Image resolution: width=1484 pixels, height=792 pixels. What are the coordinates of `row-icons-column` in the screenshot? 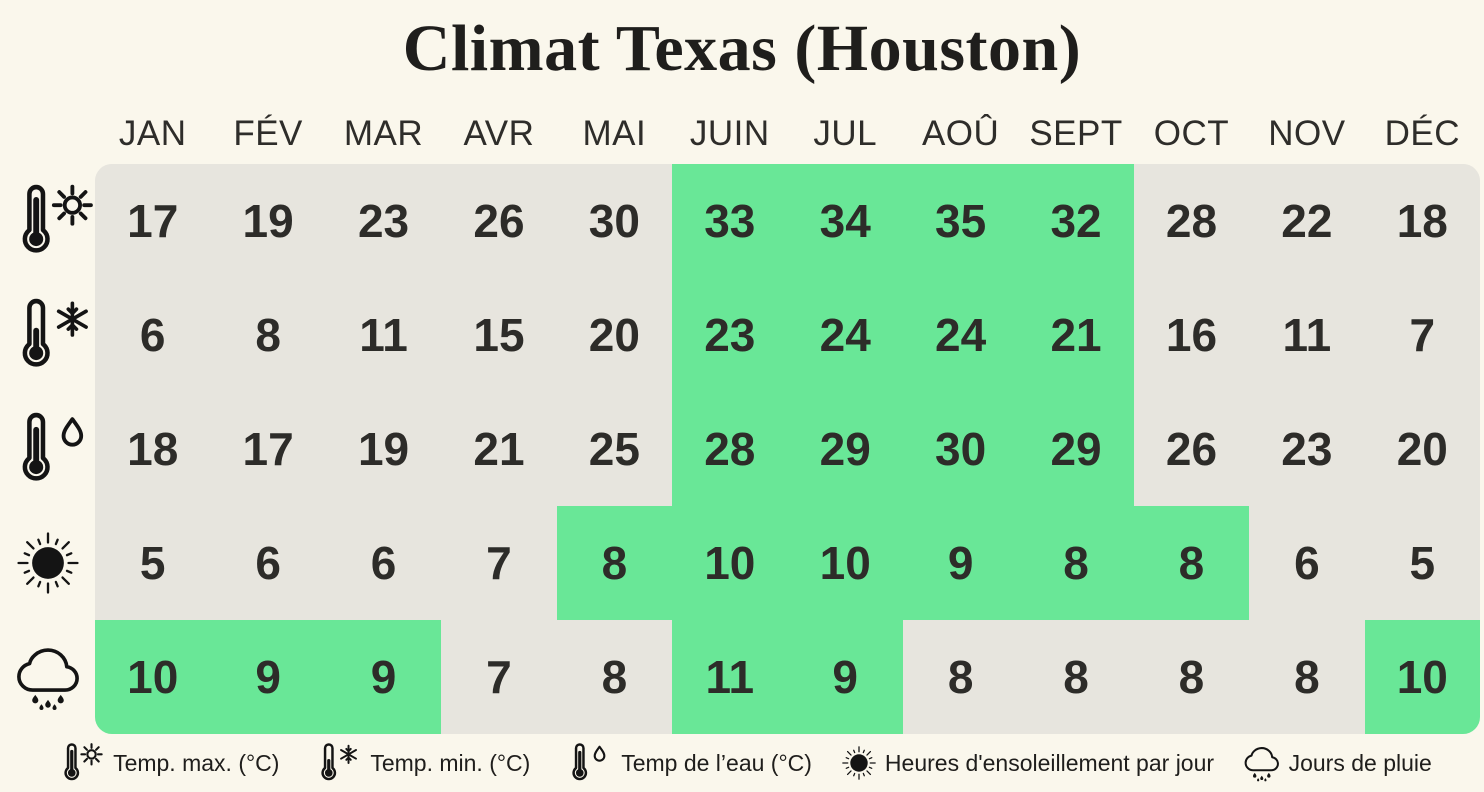 It's located at (47, 449).